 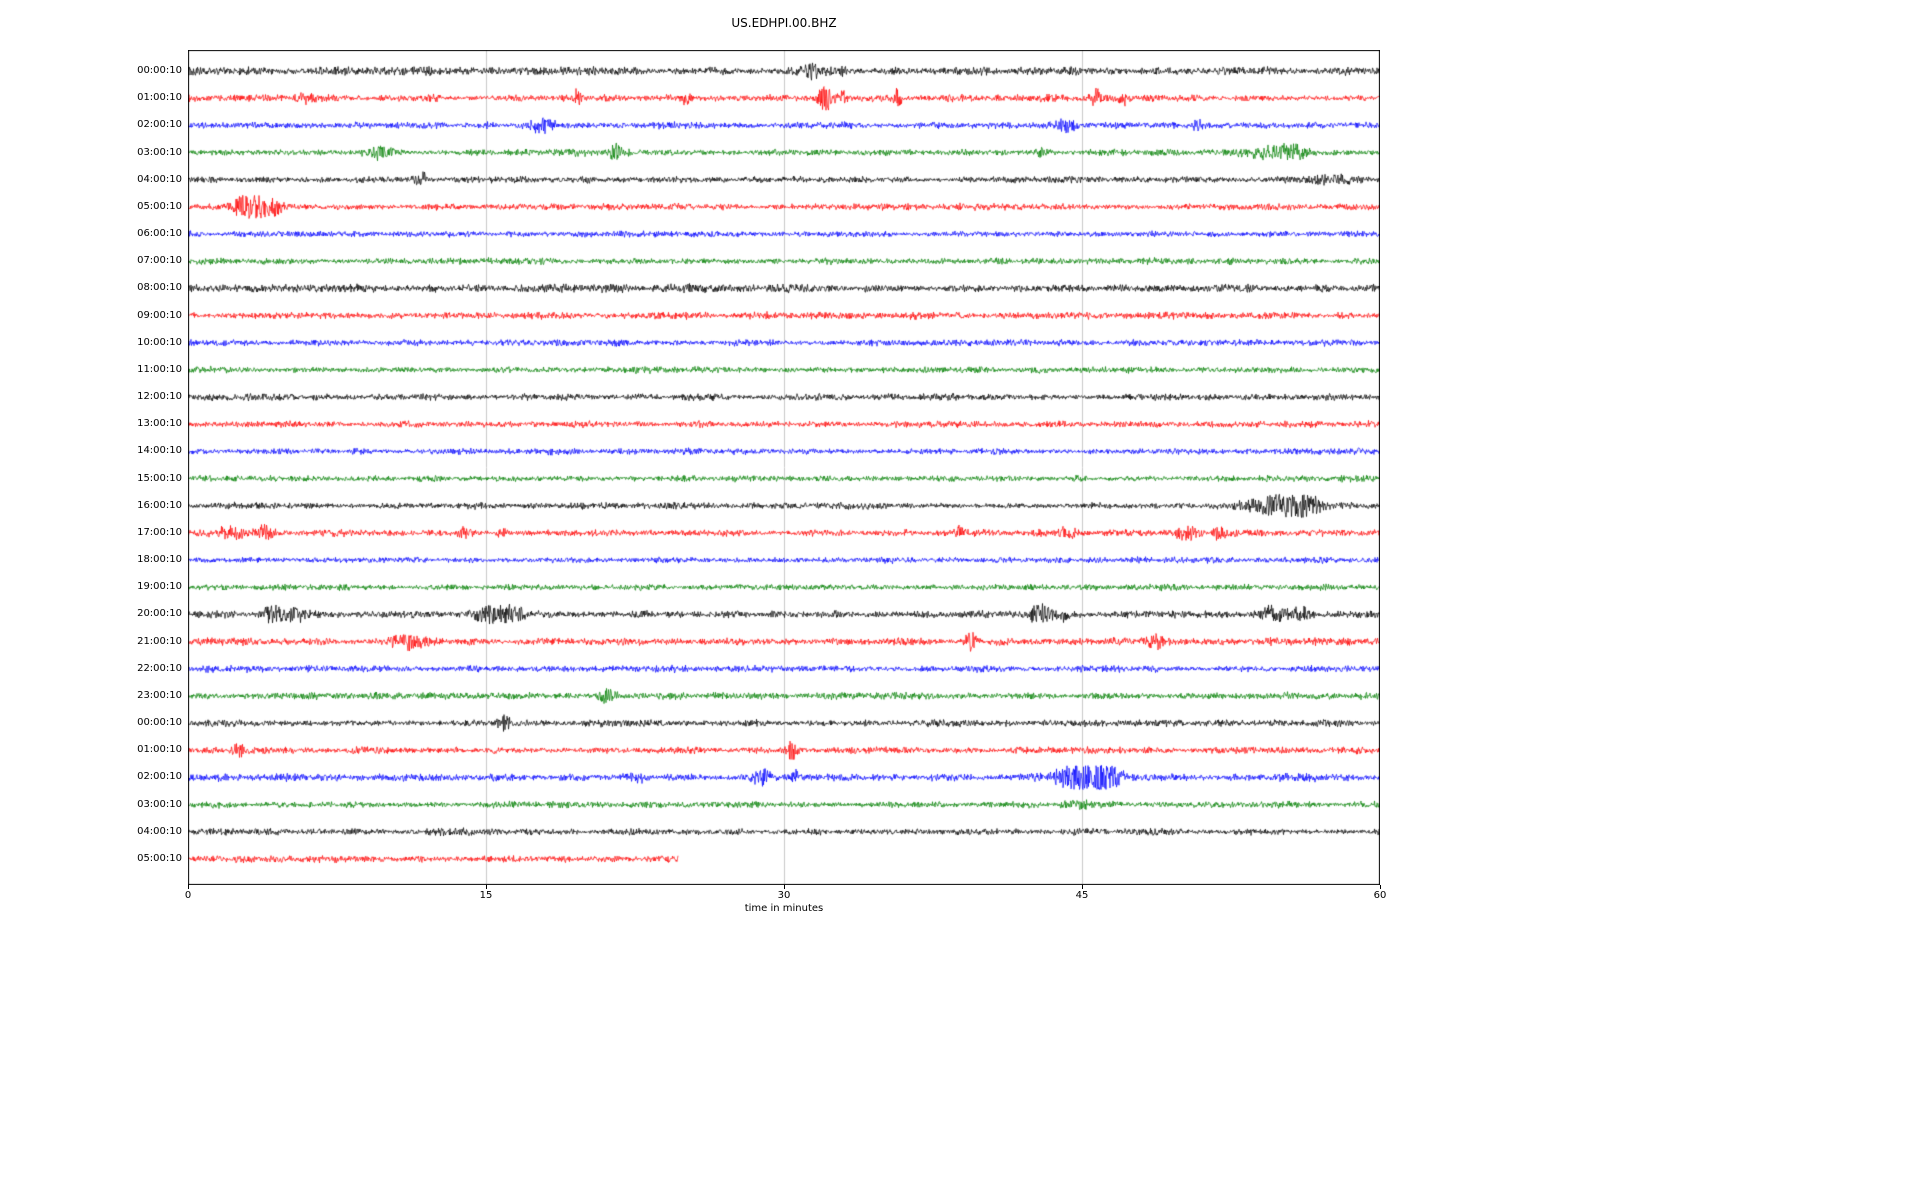 I want to click on row-label: 22:00:10, so click(x=159, y=668).